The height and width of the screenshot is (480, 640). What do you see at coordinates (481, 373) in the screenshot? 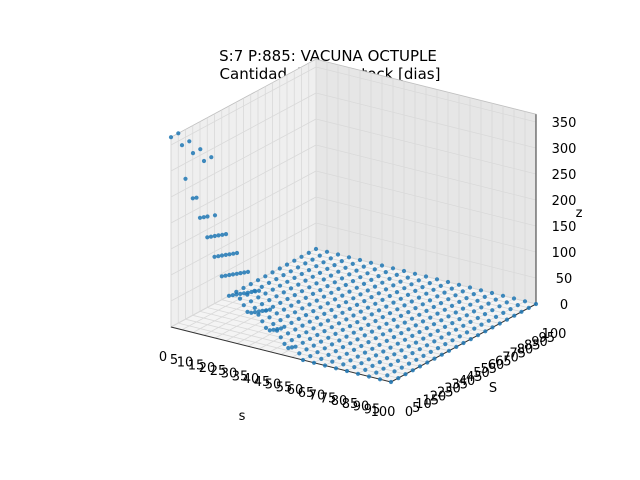
I see `y-tick-label: 50` at bounding box center [481, 373].